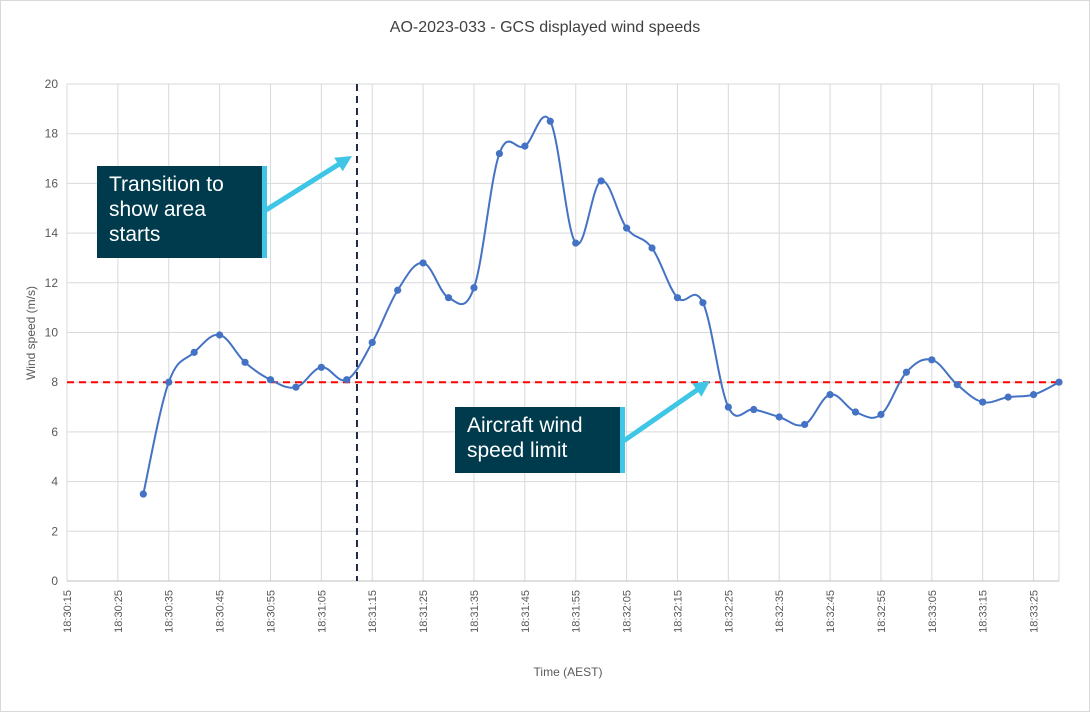  I want to click on transition-arrow, so click(307, 184).